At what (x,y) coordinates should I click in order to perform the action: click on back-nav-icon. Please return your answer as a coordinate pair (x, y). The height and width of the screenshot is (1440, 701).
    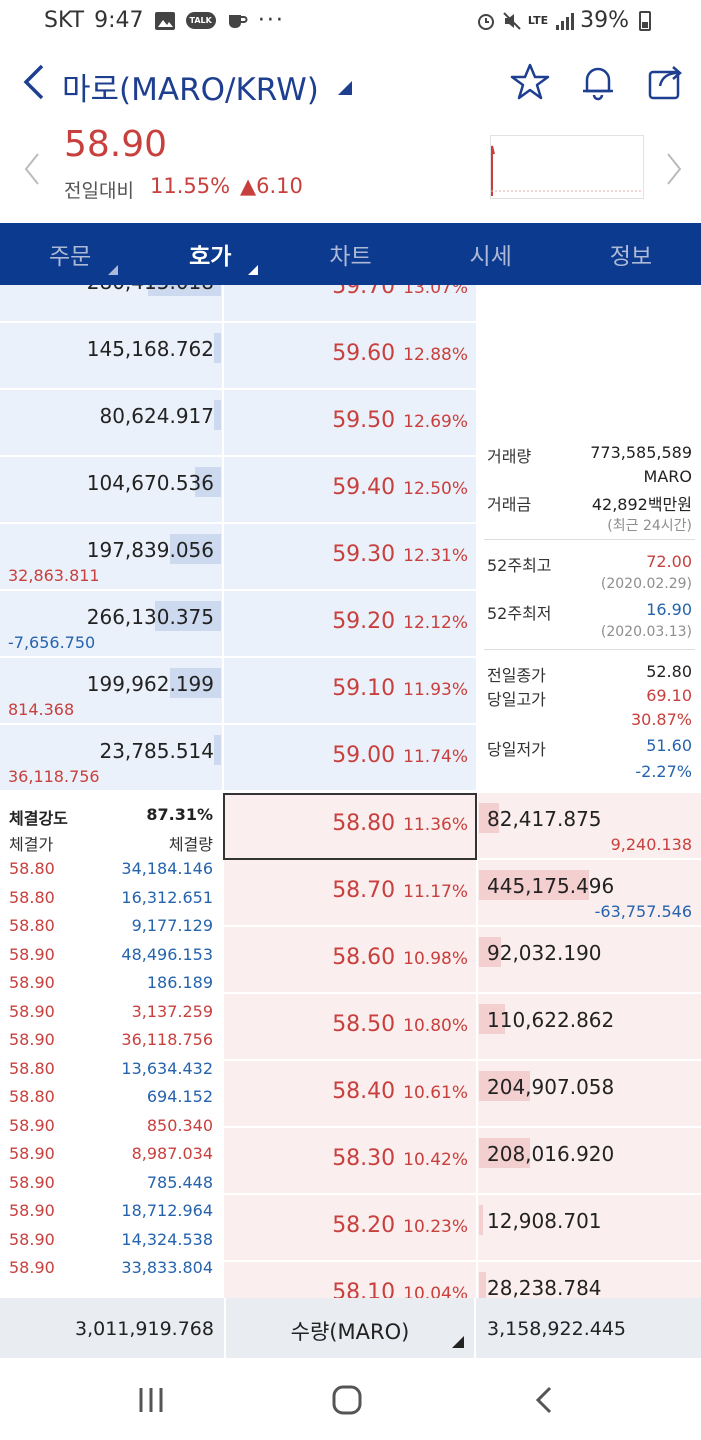
    Looking at the image, I should click on (544, 1400).